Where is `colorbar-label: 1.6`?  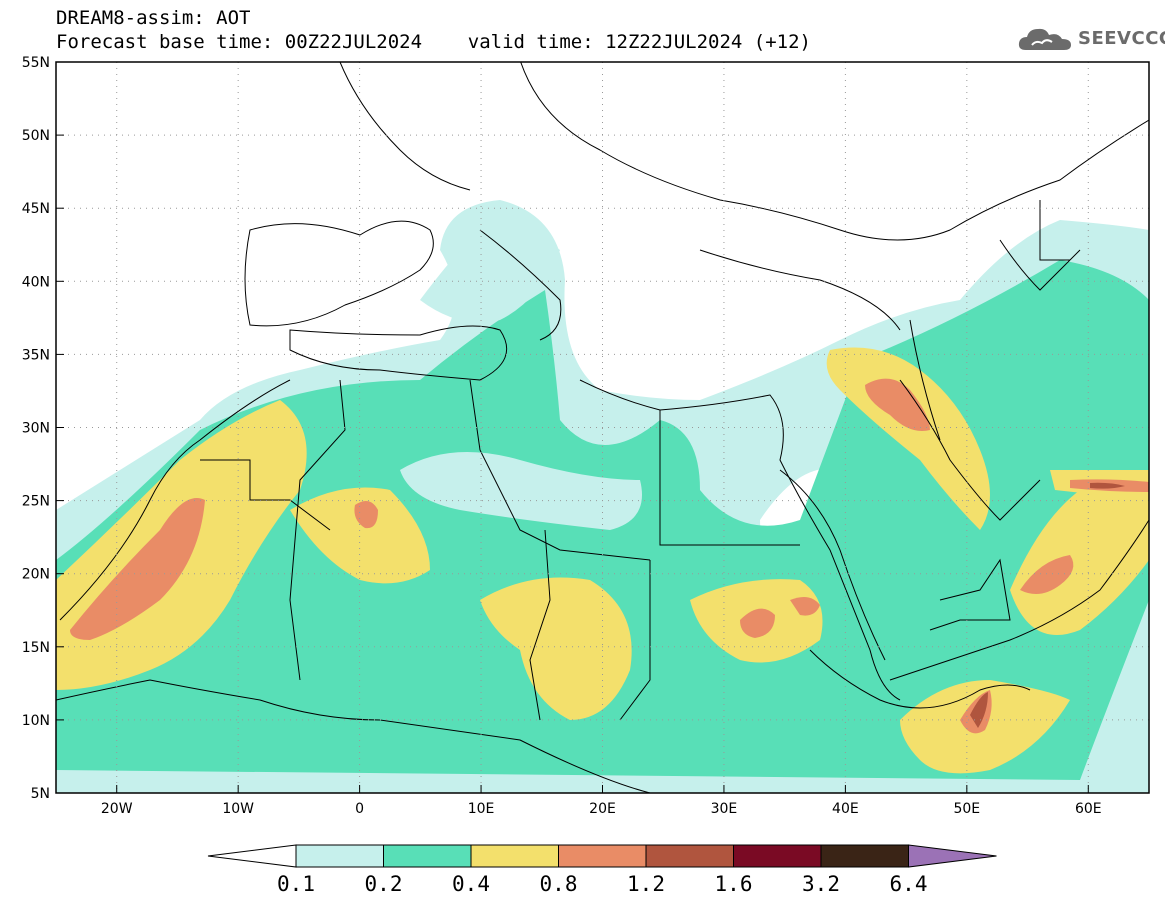 colorbar-label: 1.6 is located at coordinates (734, 884).